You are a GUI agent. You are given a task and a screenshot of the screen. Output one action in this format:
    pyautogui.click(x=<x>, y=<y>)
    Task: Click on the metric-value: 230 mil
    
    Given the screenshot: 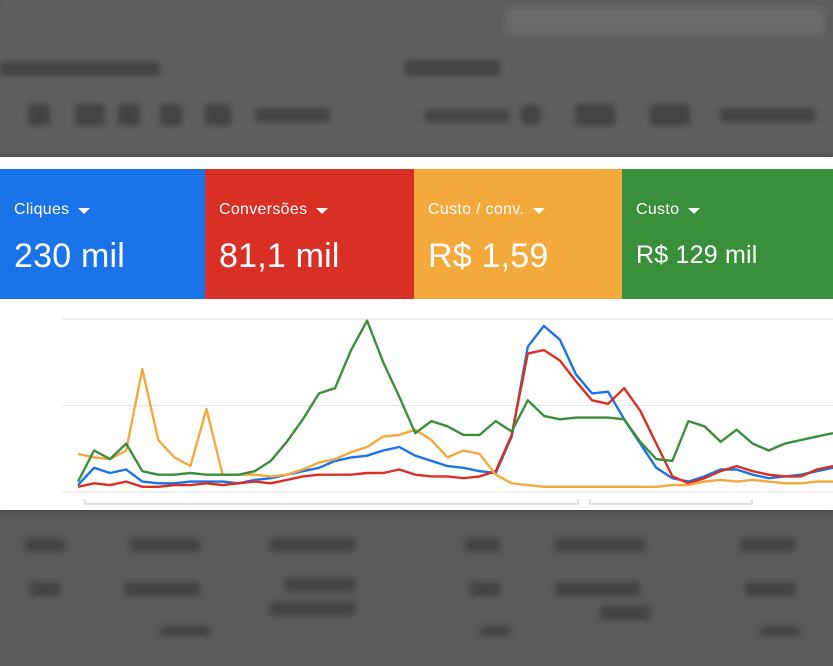 What is the action you would take?
    pyautogui.click(x=70, y=256)
    